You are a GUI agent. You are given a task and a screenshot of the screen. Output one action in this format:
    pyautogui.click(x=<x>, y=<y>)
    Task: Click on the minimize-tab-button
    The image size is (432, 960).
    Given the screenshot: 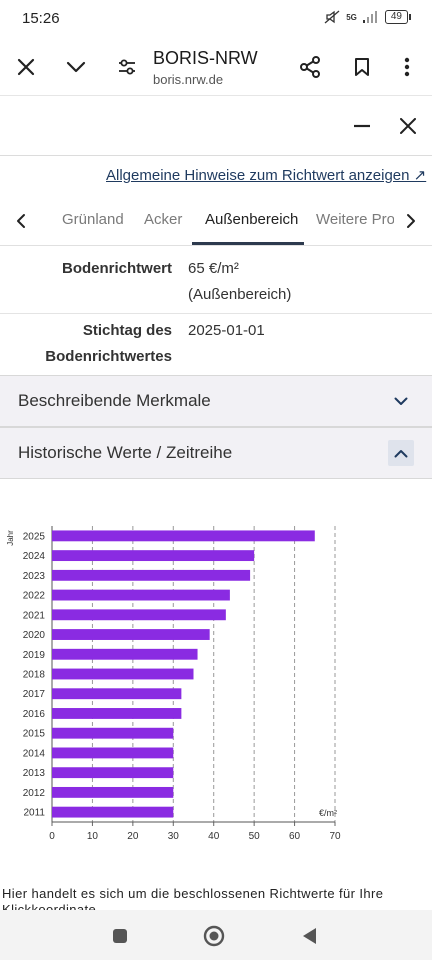 What is the action you would take?
    pyautogui.click(x=76, y=67)
    